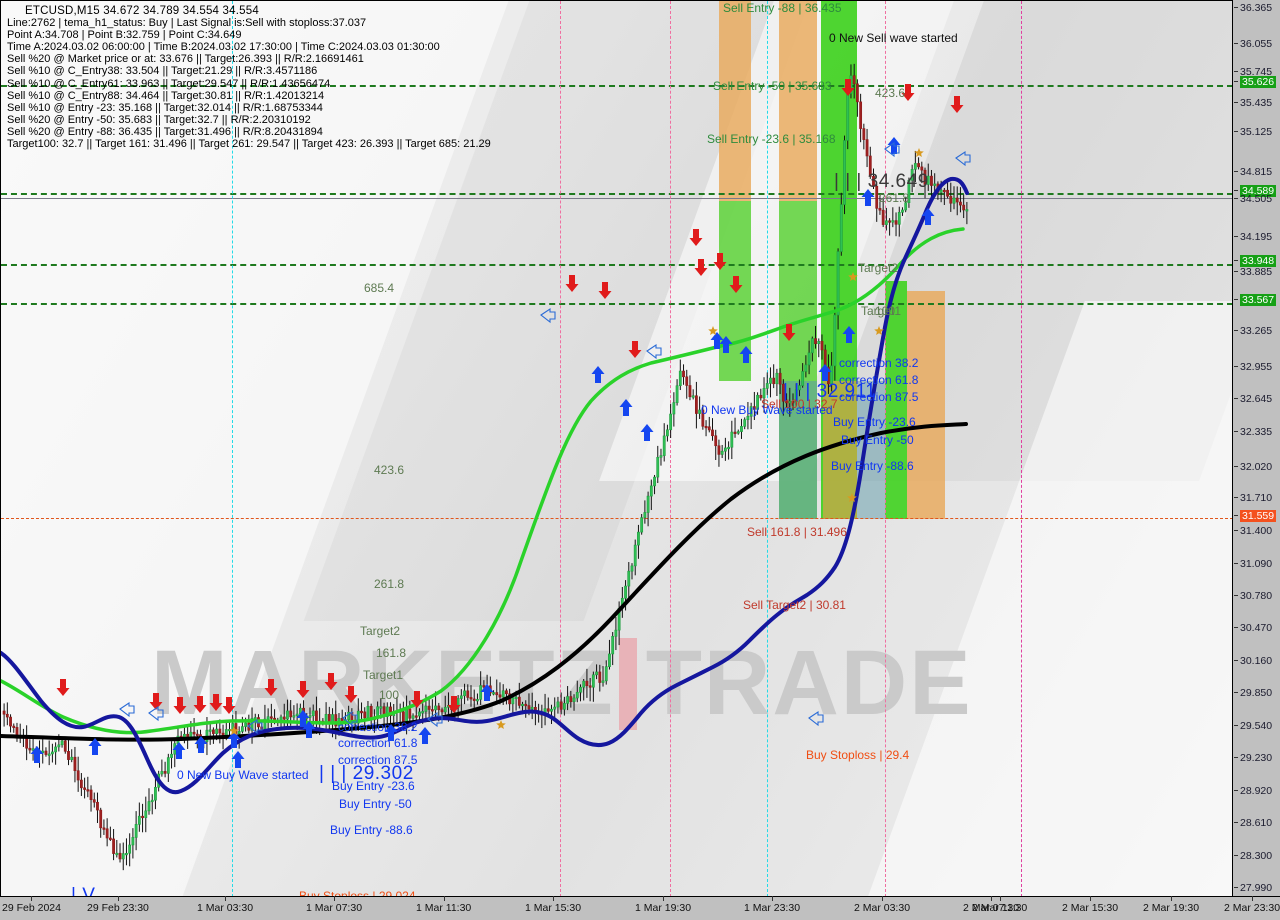 Image resolution: width=1280 pixels, height=920 pixels. I want to click on price-tick: 29.540, so click(1256, 726).